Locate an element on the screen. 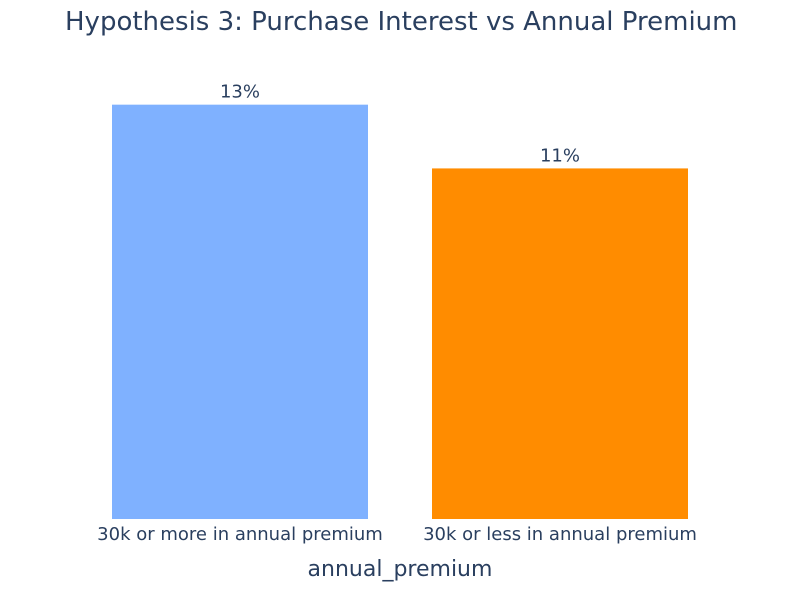 This screenshot has width=800, height=600. x-axis-title: annual_premium is located at coordinates (400, 569).